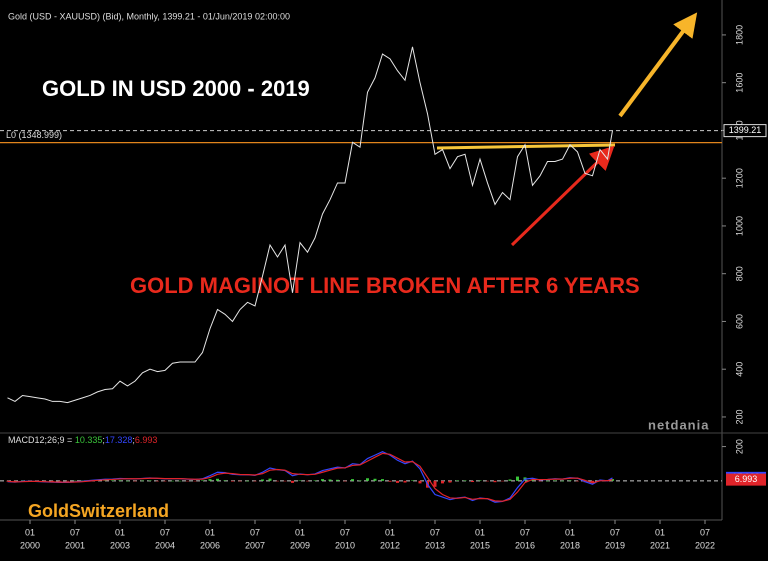  Describe the element at coordinates (739, 226) in the screenshot. I see `y-tick-label: 1000` at that location.